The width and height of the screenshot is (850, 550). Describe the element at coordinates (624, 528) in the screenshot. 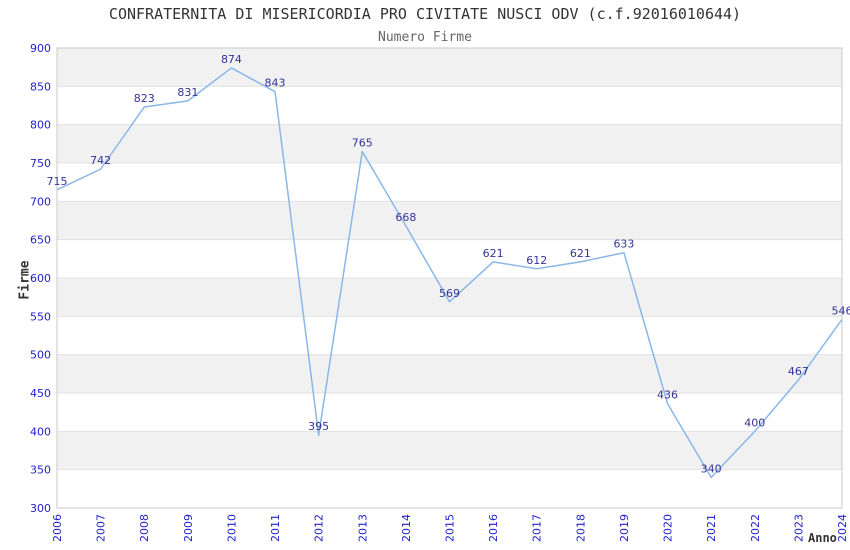

I see `svg-text: 2019` at that location.